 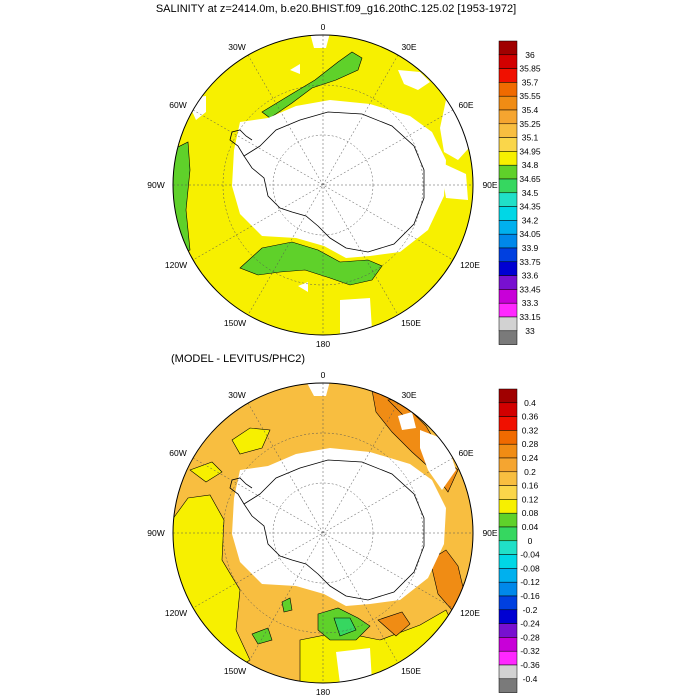 I want to click on colorbar-label: -0.28, so click(x=530, y=637).